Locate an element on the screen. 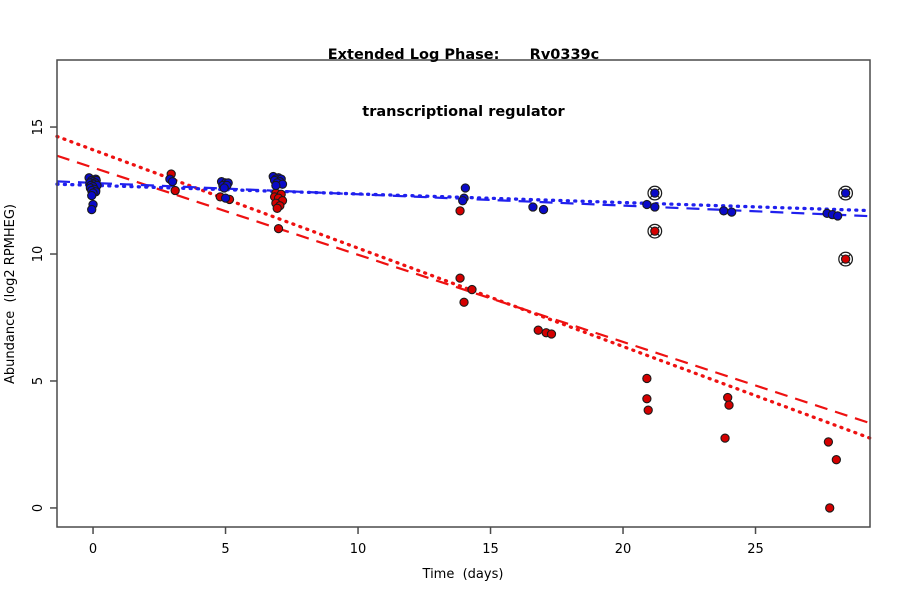 The height and width of the screenshot is (600, 900). x-tick-label: 15 is located at coordinates (490, 549).